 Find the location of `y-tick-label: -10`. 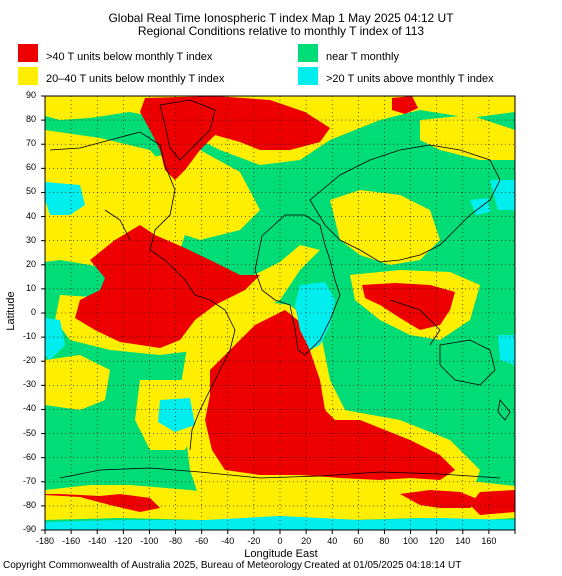

y-tick-label: -10 is located at coordinates (29, 336).